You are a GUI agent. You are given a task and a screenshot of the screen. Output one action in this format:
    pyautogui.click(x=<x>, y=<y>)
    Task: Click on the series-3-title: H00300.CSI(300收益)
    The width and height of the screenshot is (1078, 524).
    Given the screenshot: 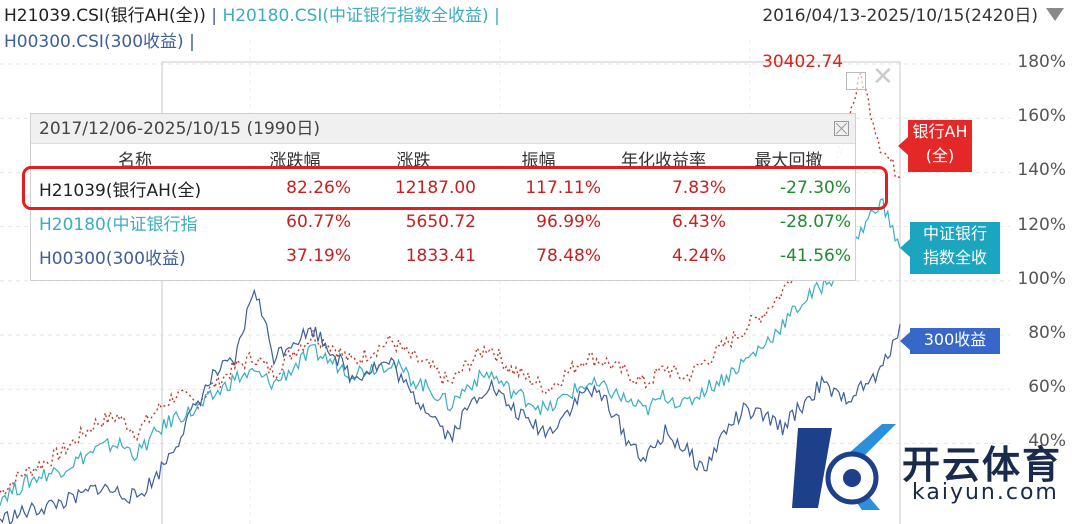 What is the action you would take?
    pyautogui.click(x=94, y=42)
    